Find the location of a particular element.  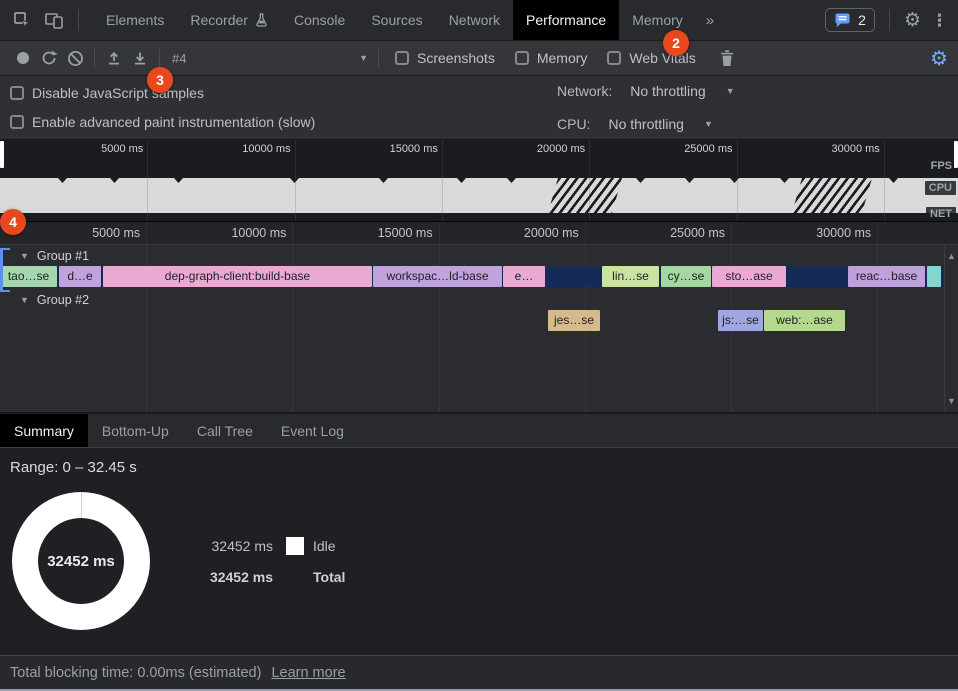

overview-tick-label: 20000 ms is located at coordinates (561, 149).